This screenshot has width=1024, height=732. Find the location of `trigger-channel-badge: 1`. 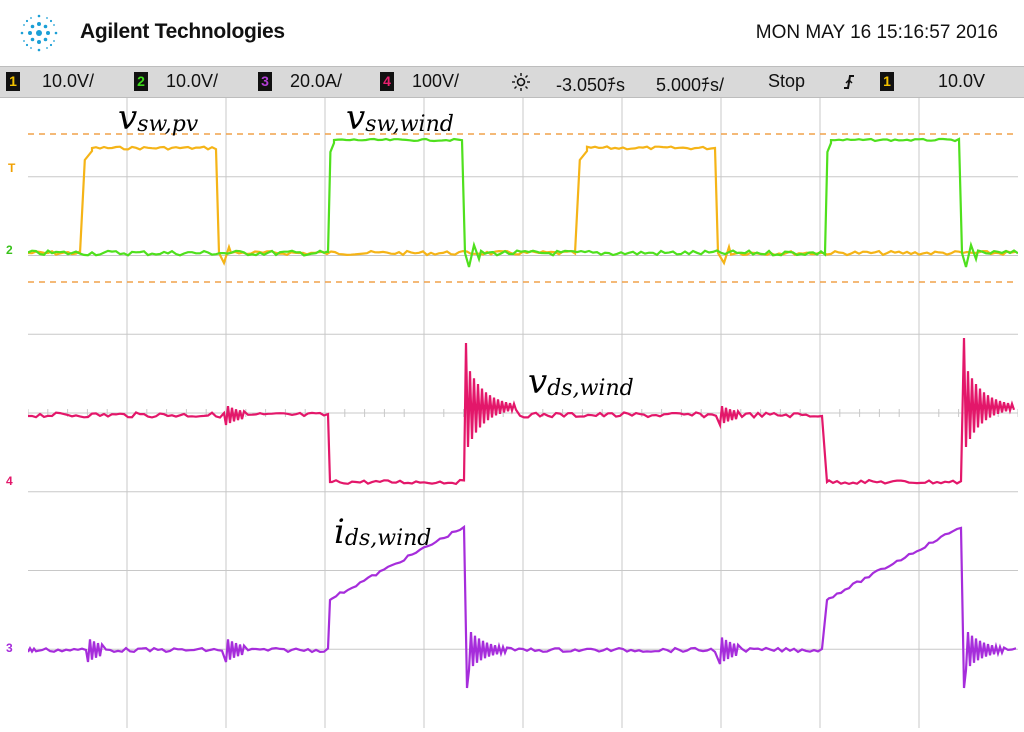

trigger-channel-badge: 1 is located at coordinates (887, 81).